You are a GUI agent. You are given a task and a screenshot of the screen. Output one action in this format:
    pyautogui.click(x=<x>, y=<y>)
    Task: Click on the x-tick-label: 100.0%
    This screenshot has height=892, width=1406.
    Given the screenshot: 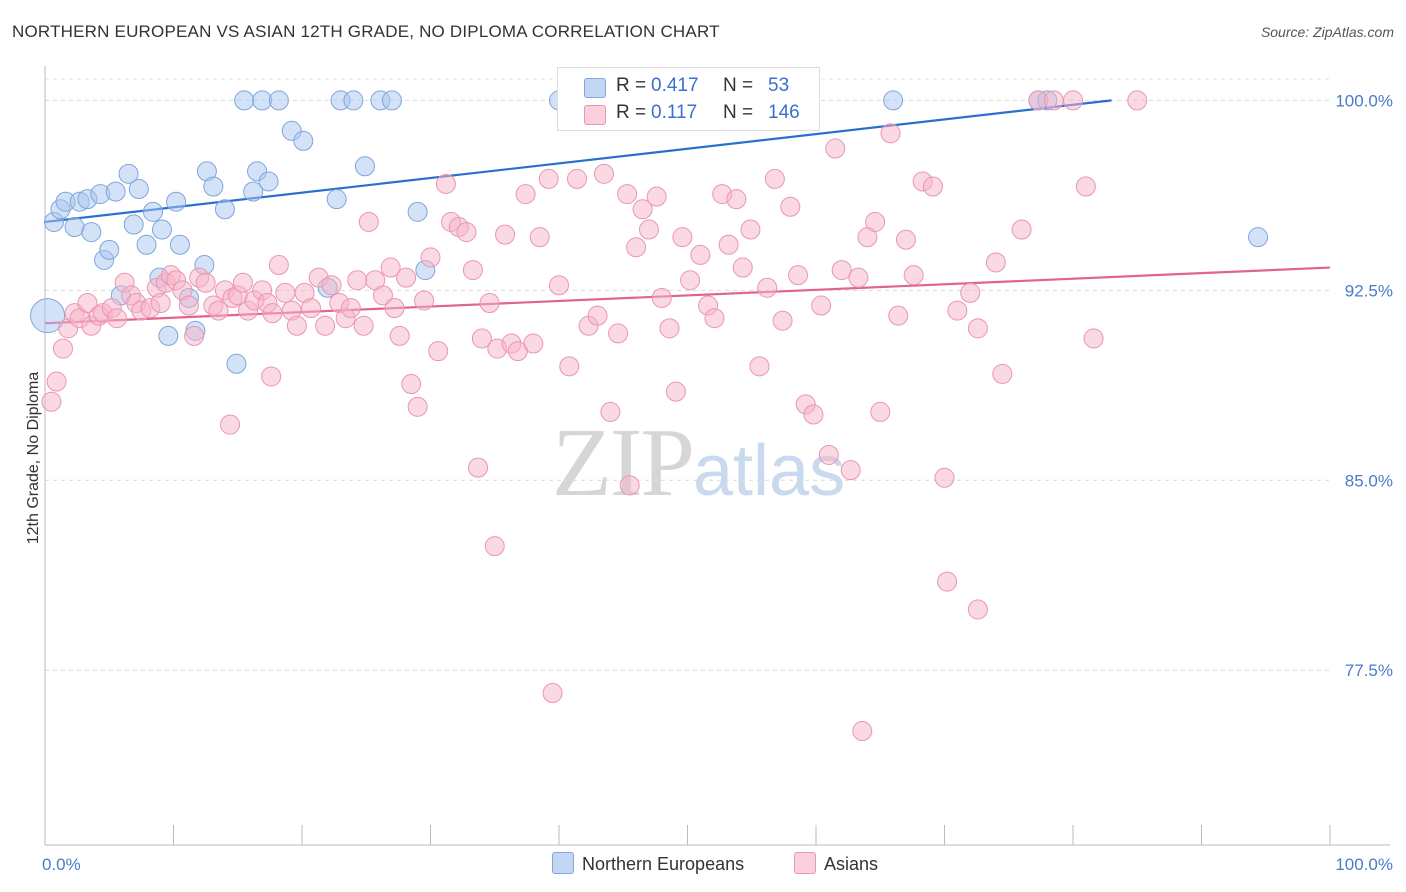 What is the action you would take?
    pyautogui.click(x=1364, y=864)
    